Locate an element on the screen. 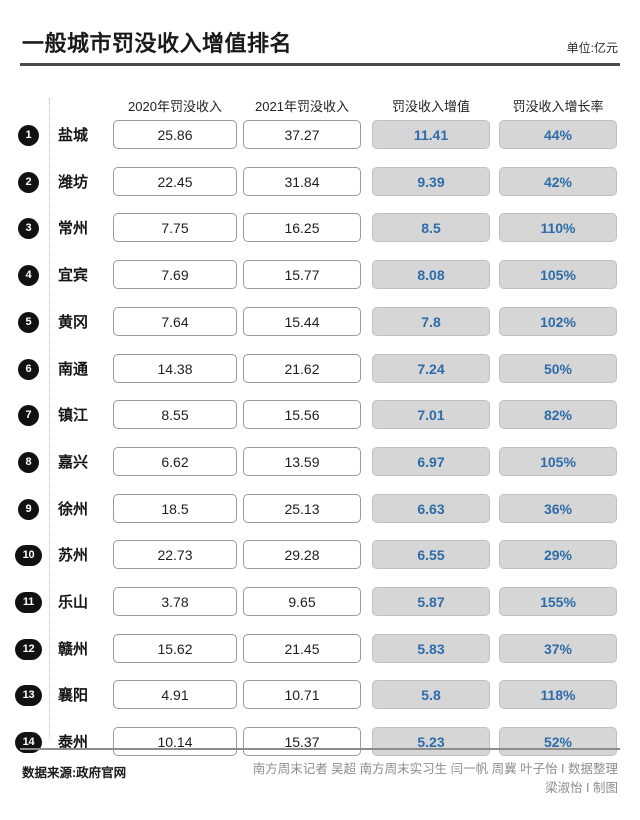 The width and height of the screenshot is (640, 820). cell-growth-rate: 155% is located at coordinates (558, 601).